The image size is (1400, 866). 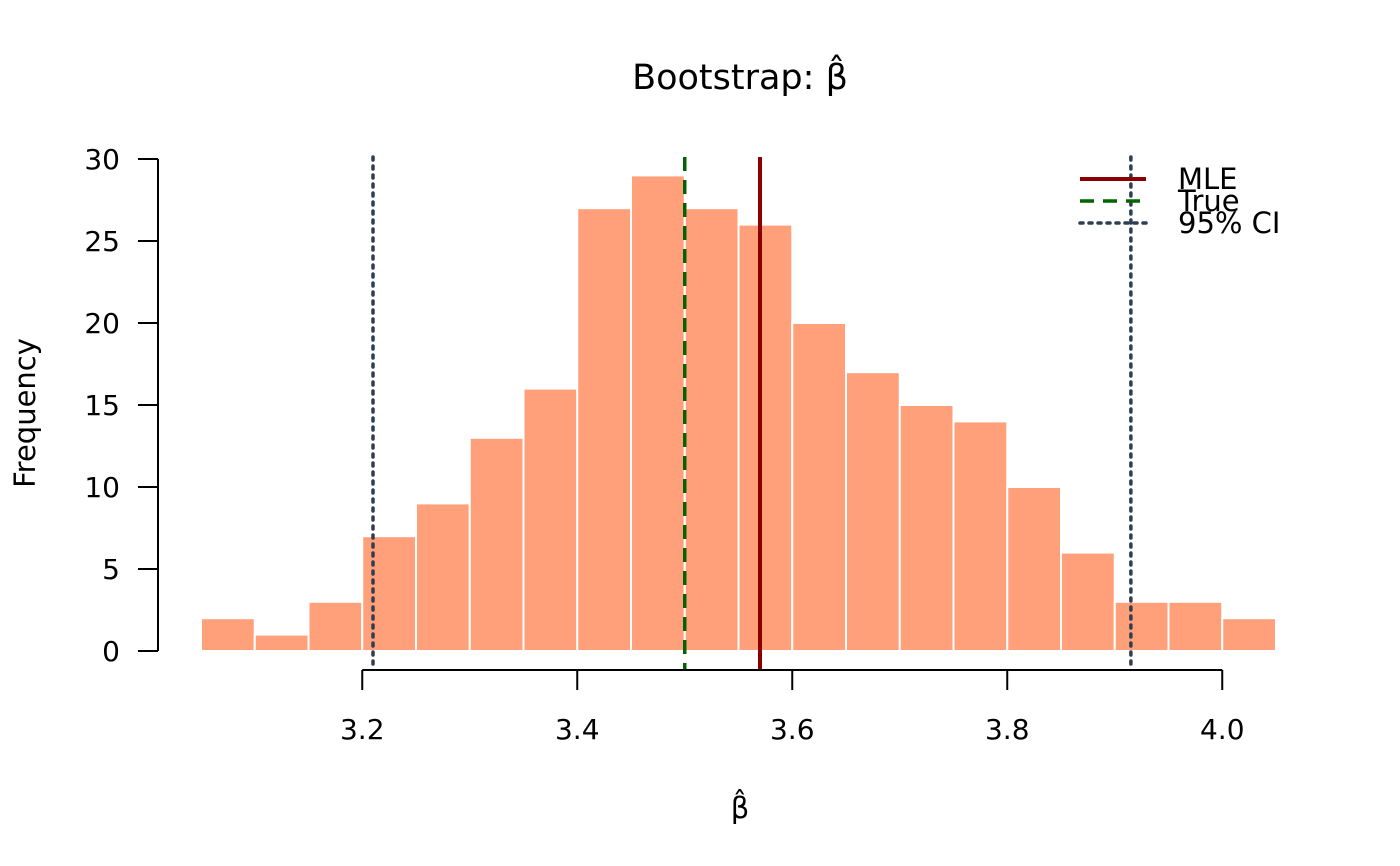 What do you see at coordinates (362, 729) in the screenshot?
I see `x-tick-label-0: 3.2` at bounding box center [362, 729].